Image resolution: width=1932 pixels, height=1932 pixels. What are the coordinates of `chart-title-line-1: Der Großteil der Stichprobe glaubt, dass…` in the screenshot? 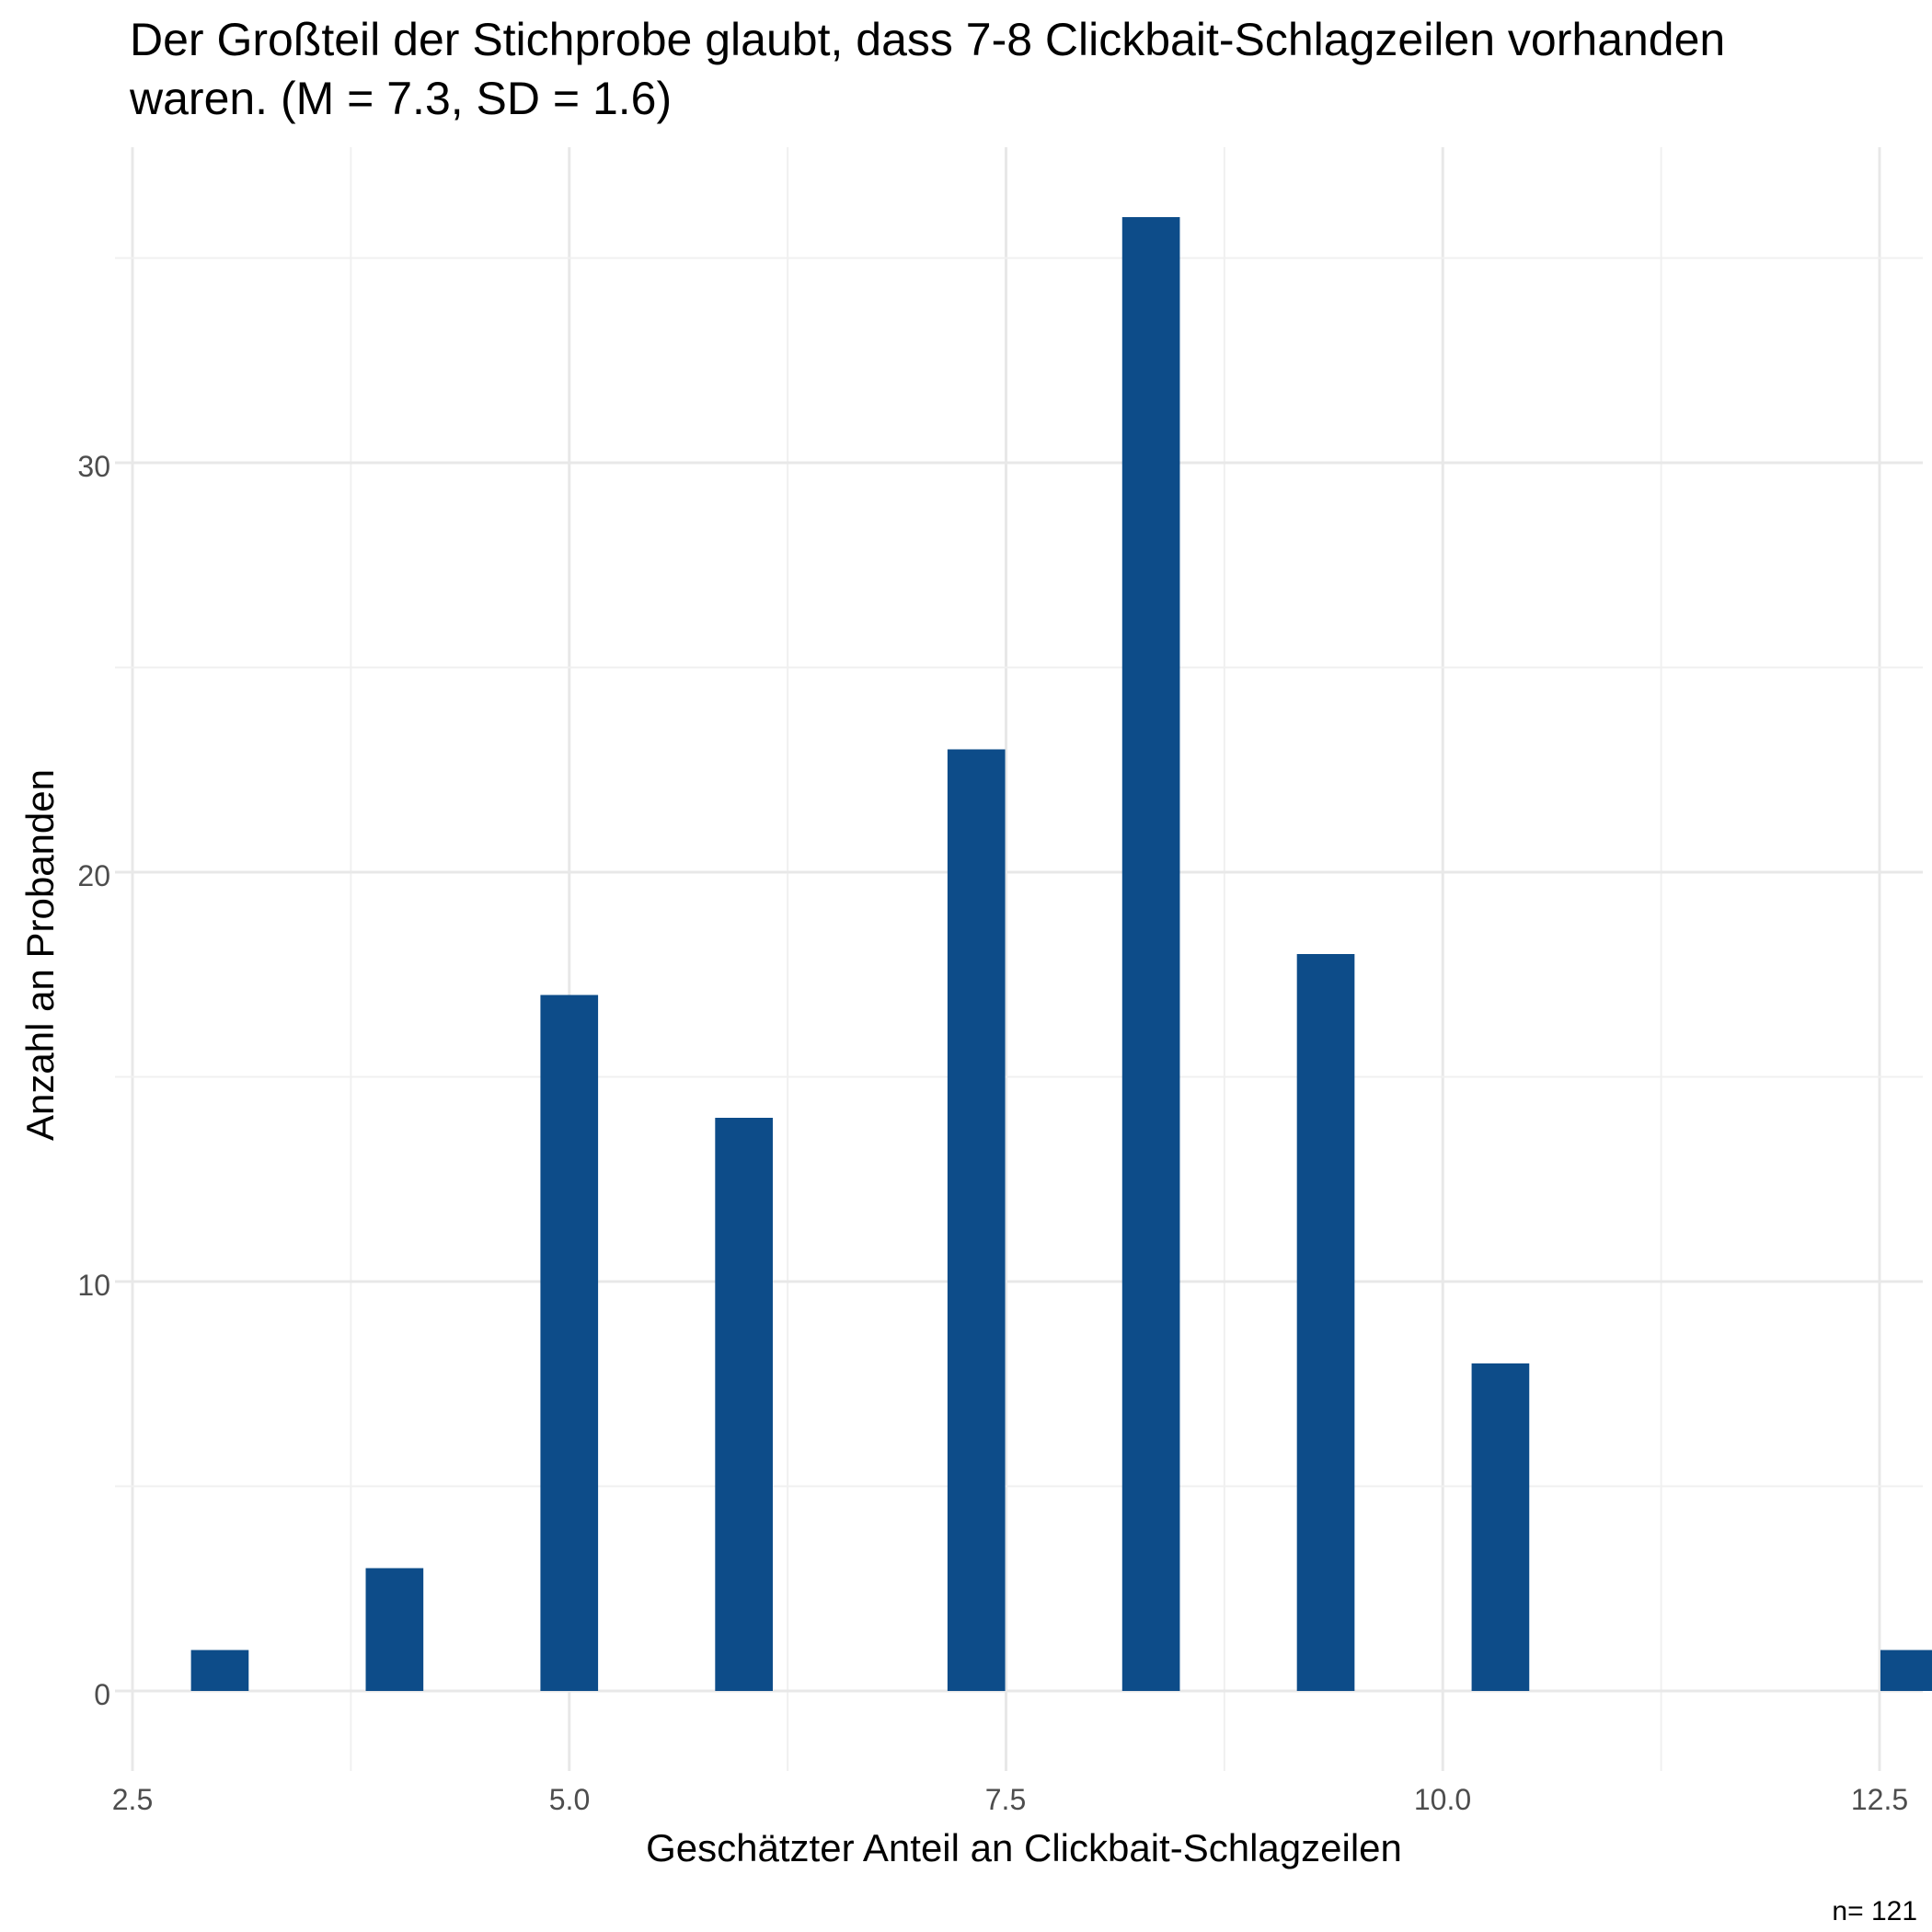 It's located at (927, 39).